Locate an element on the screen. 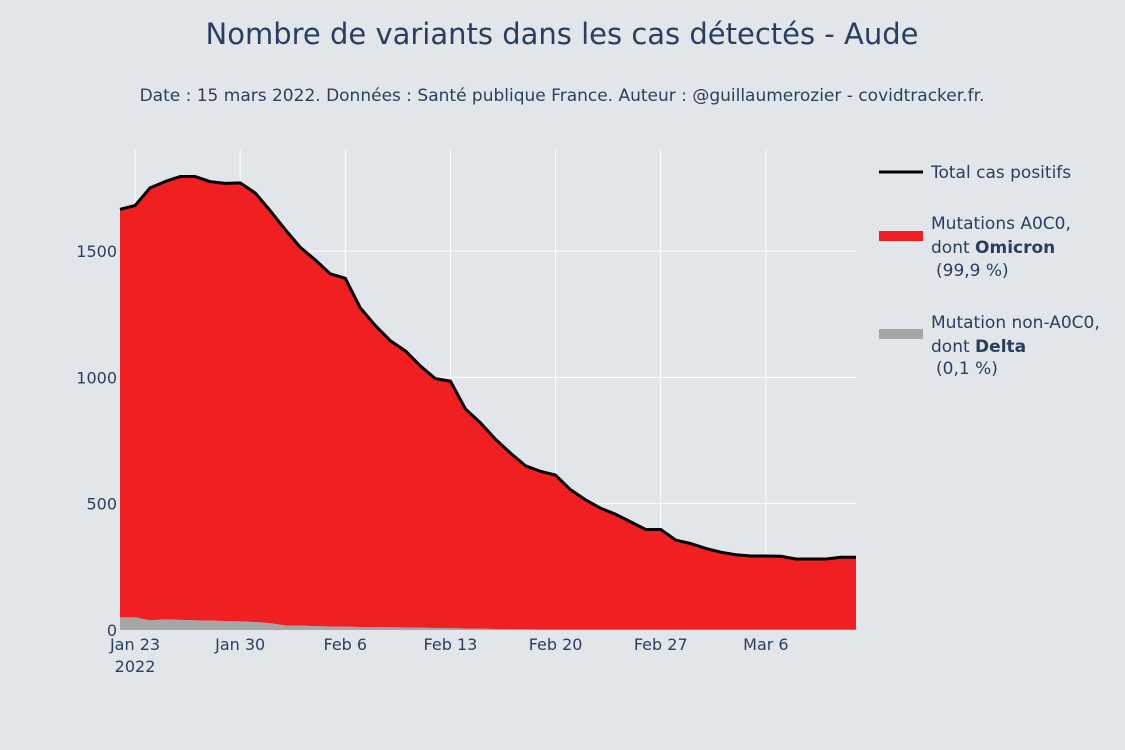 This screenshot has height=750, width=1125. legend-item-delta: Mutation non-A0C0, dont Delta (0,1 %) is located at coordinates (989, 346).